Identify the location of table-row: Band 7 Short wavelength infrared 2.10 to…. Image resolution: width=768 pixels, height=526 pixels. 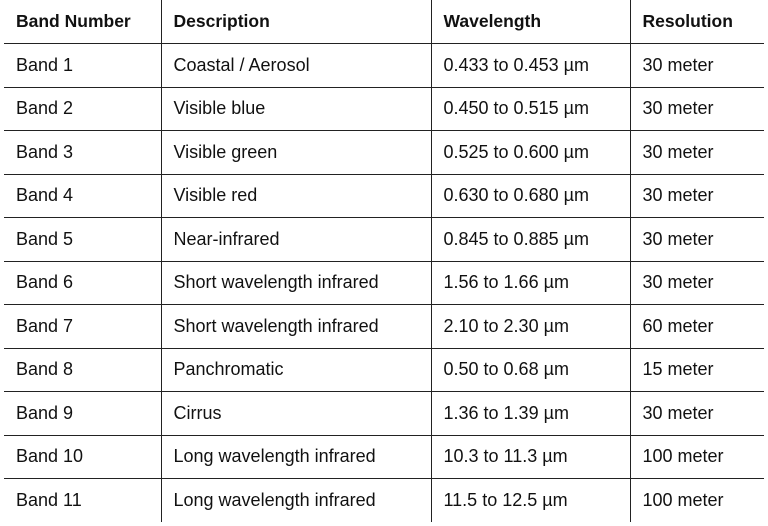
(384, 326).